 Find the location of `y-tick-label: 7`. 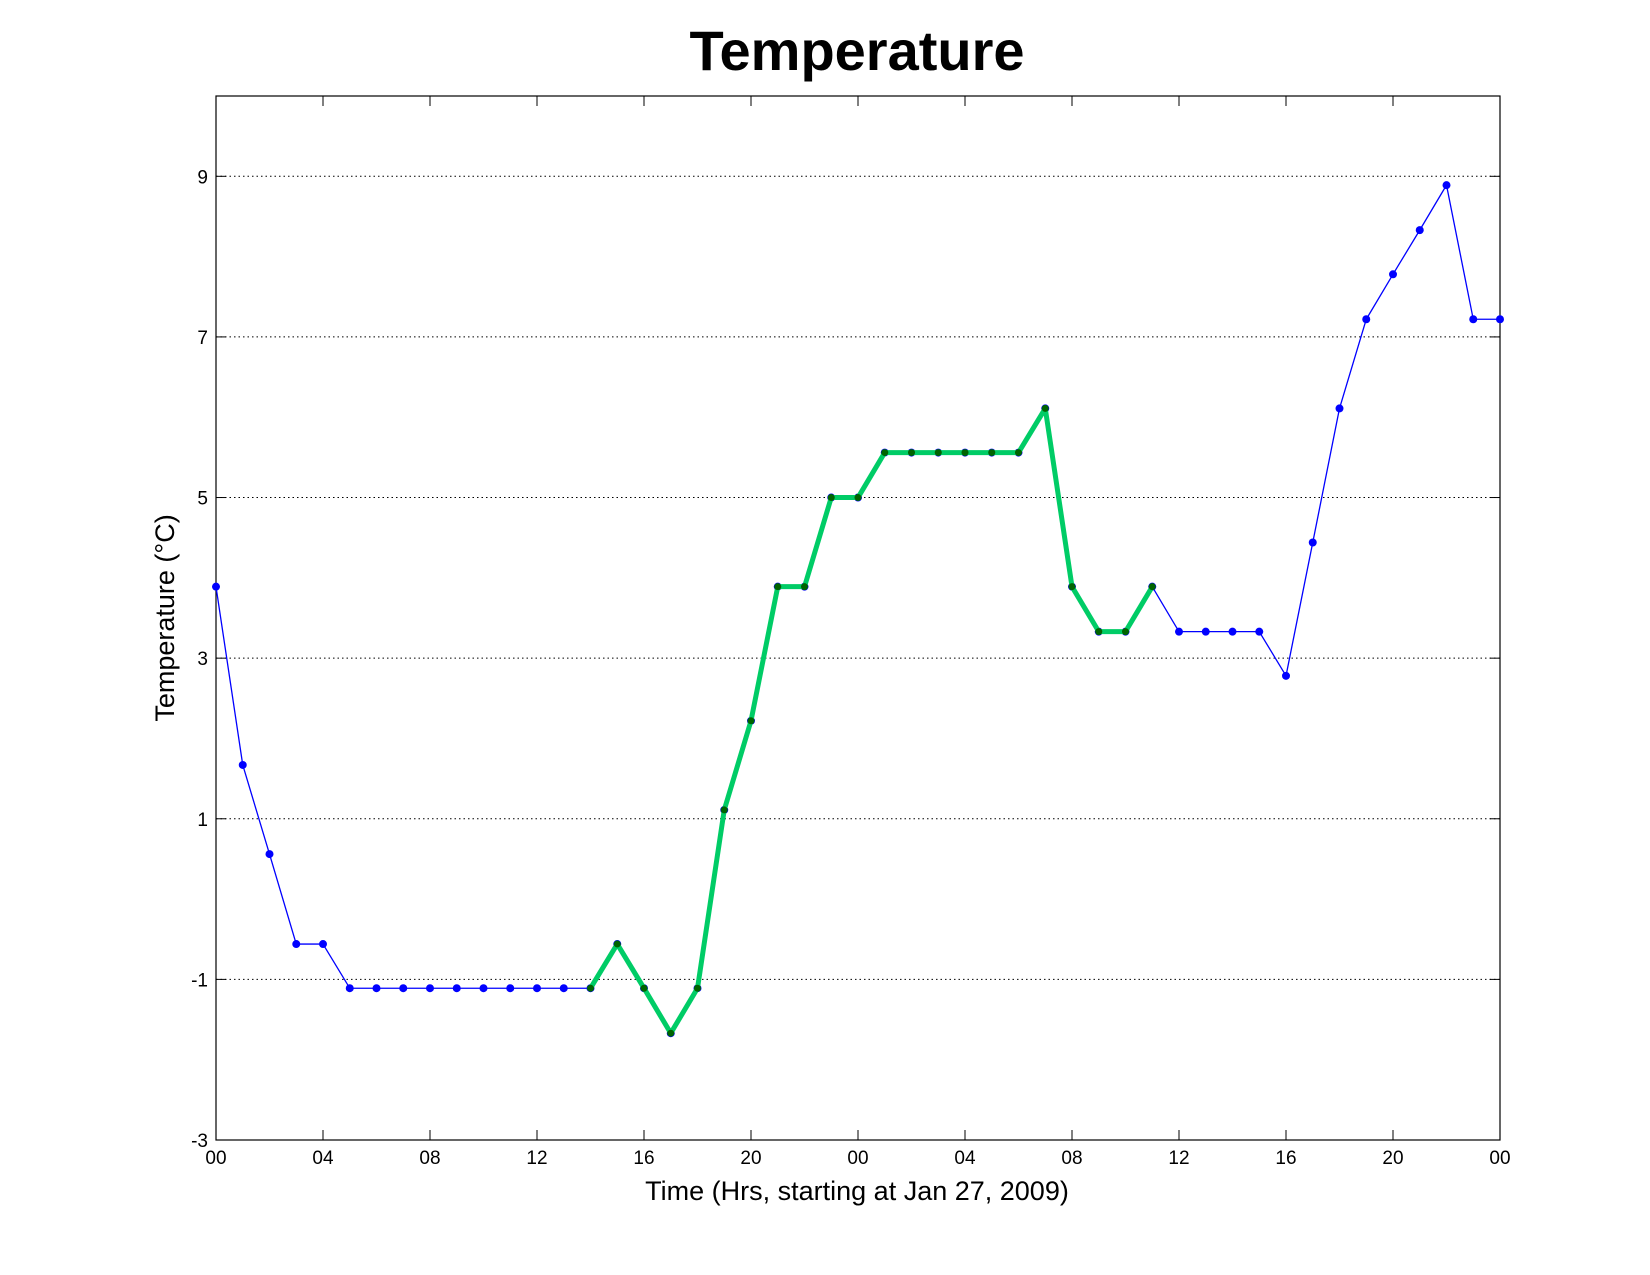

y-tick-label: 7 is located at coordinates (202, 338).